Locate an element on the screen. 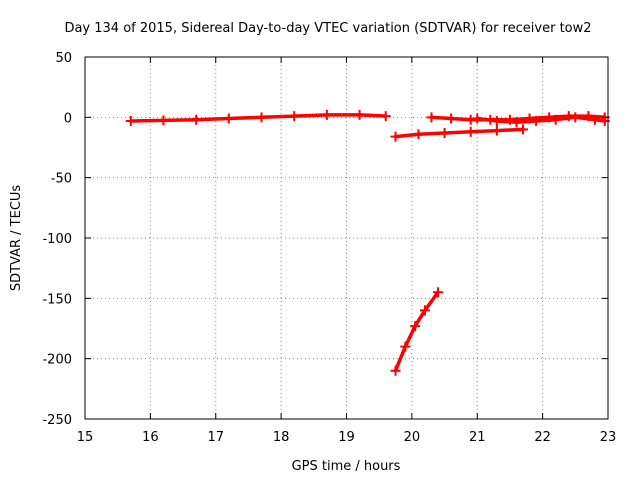 This screenshot has height=480, width=640. x-tick-label: 20 is located at coordinates (412, 437).